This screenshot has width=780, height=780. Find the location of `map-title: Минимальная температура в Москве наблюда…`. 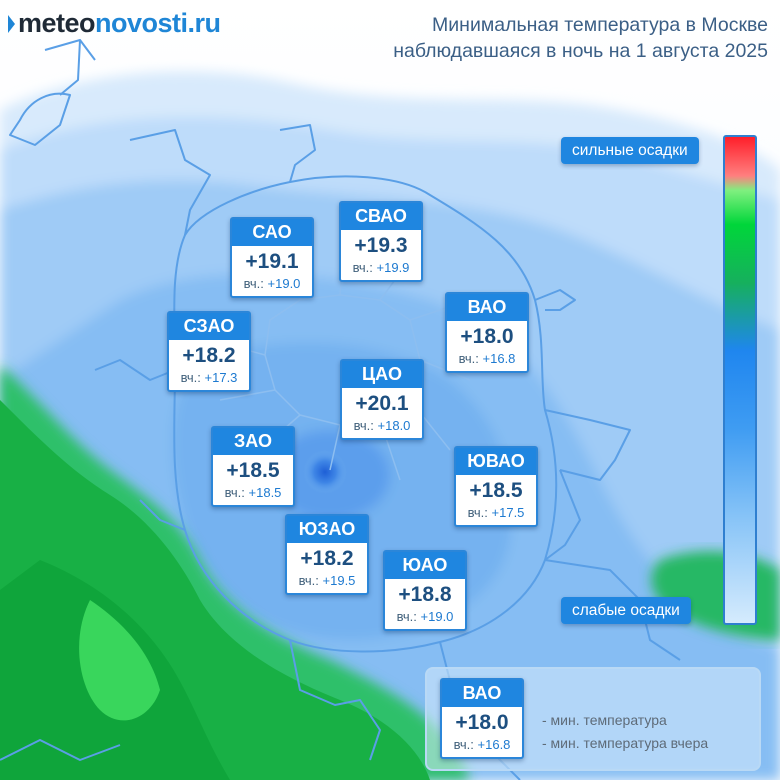

map-title: Минимальная температура в Москве наблюда… is located at coordinates (580, 38).